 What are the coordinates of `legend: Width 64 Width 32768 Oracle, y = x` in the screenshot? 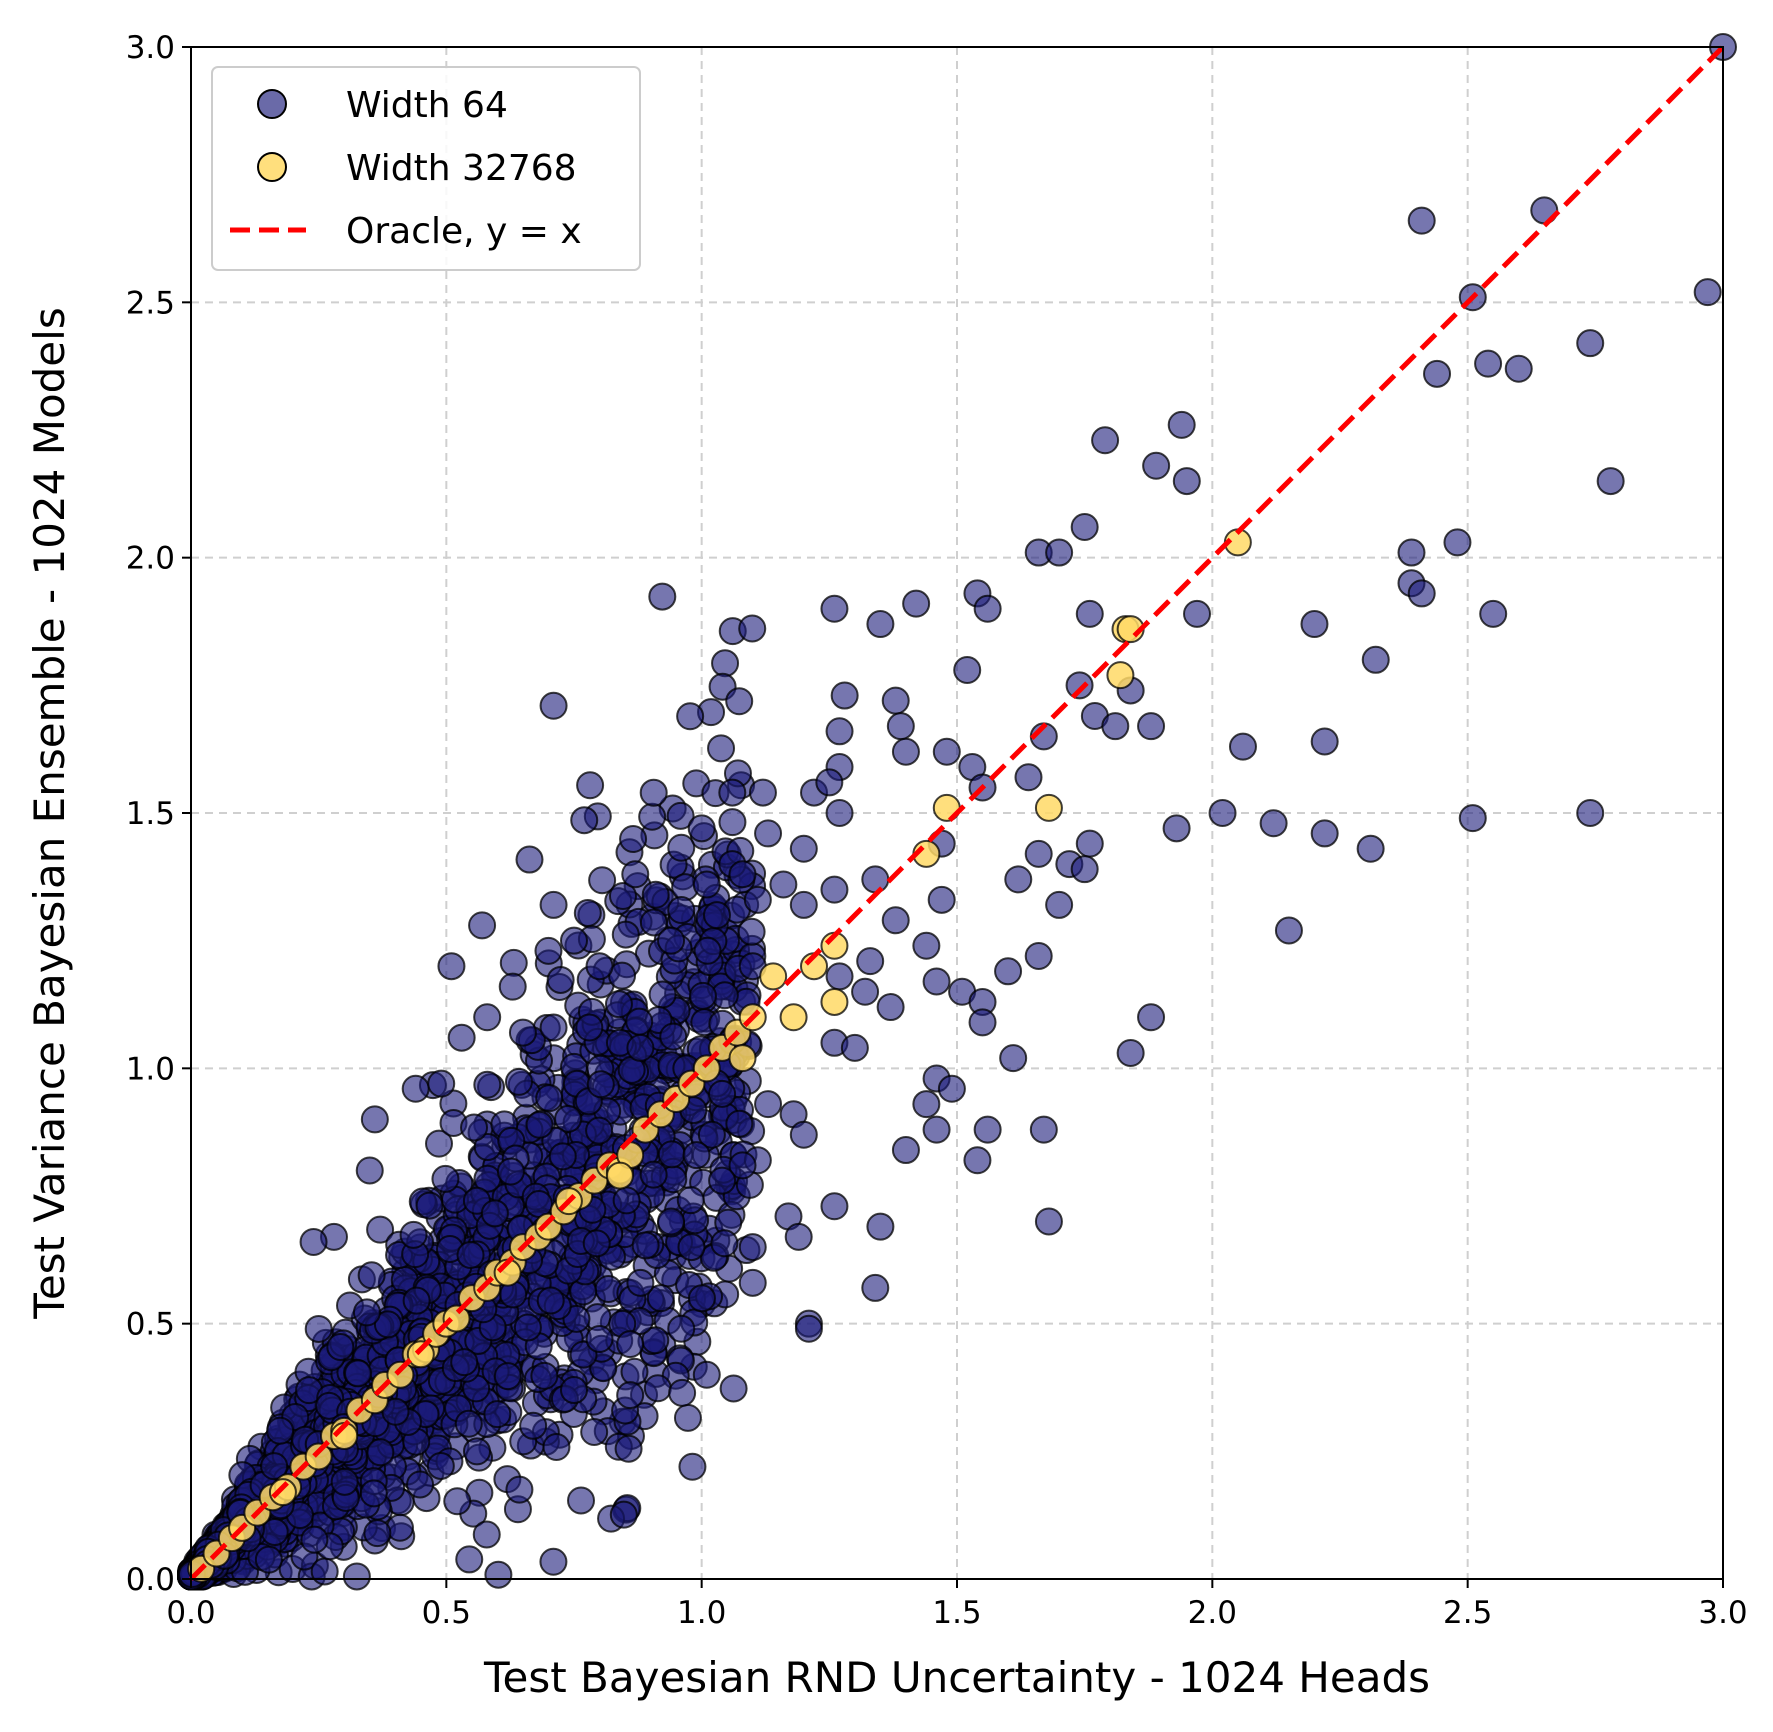 It's located at (426, 168).